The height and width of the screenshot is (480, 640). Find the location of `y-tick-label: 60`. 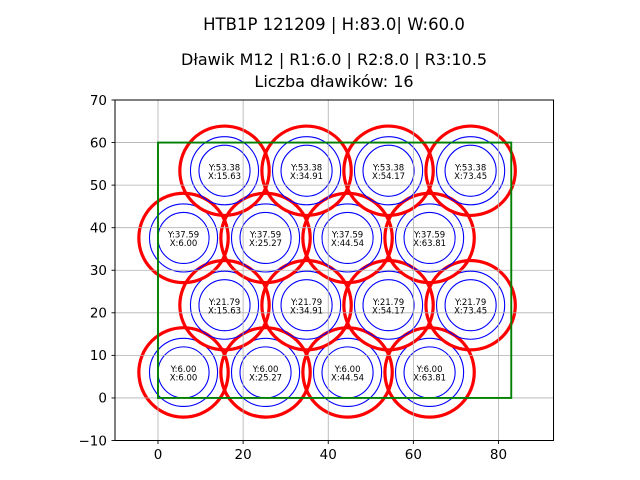

y-tick-label: 60 is located at coordinates (98, 143).